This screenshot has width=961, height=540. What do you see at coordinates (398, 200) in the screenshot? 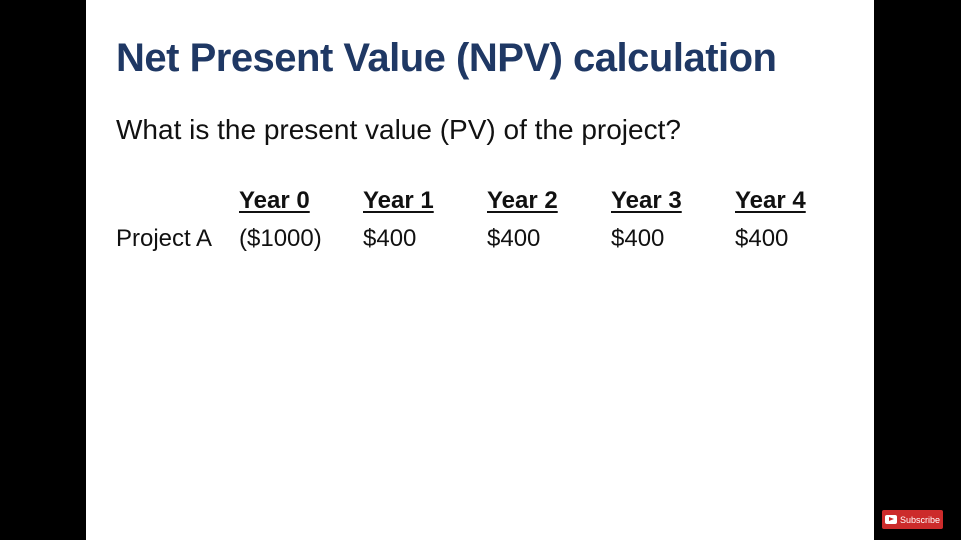
I see `table-header-year-1: Year 1` at bounding box center [398, 200].